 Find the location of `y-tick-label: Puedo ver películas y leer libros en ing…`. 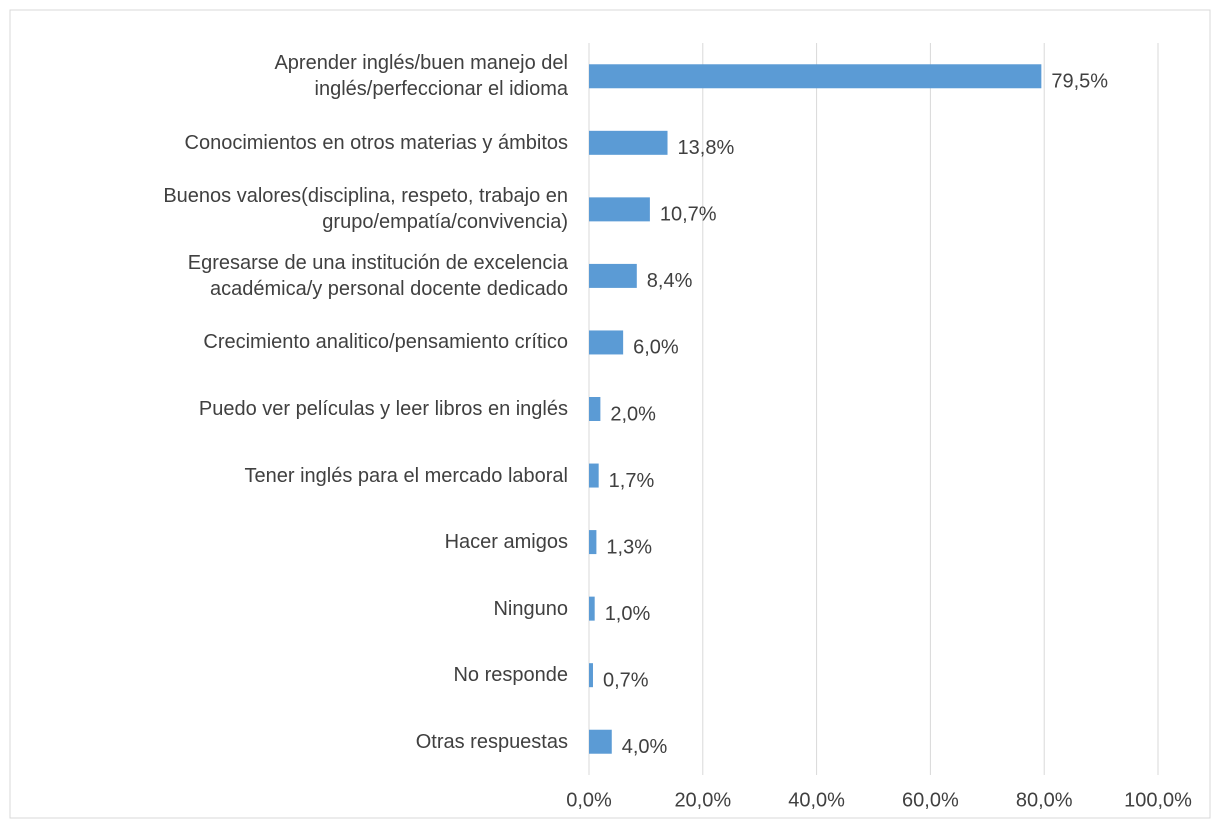

y-tick-label: Puedo ver películas y leer libros en ing… is located at coordinates (383, 409).